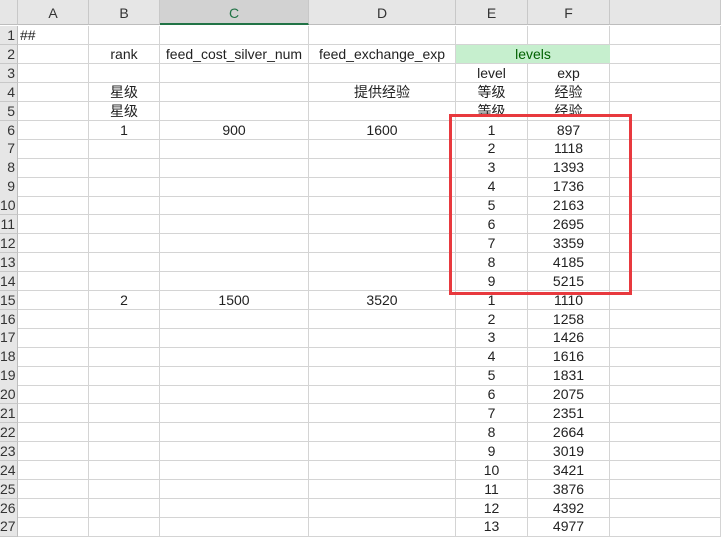  Describe the element at coordinates (53, 338) in the screenshot. I see `cell-a17` at that location.